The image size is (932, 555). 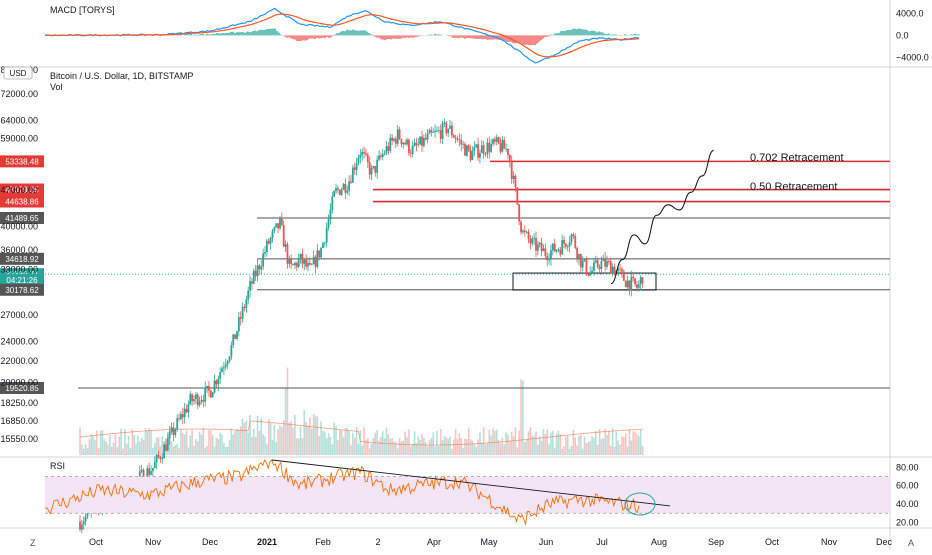 What do you see at coordinates (911, 543) in the screenshot?
I see `footer-right-label: A` at bounding box center [911, 543].